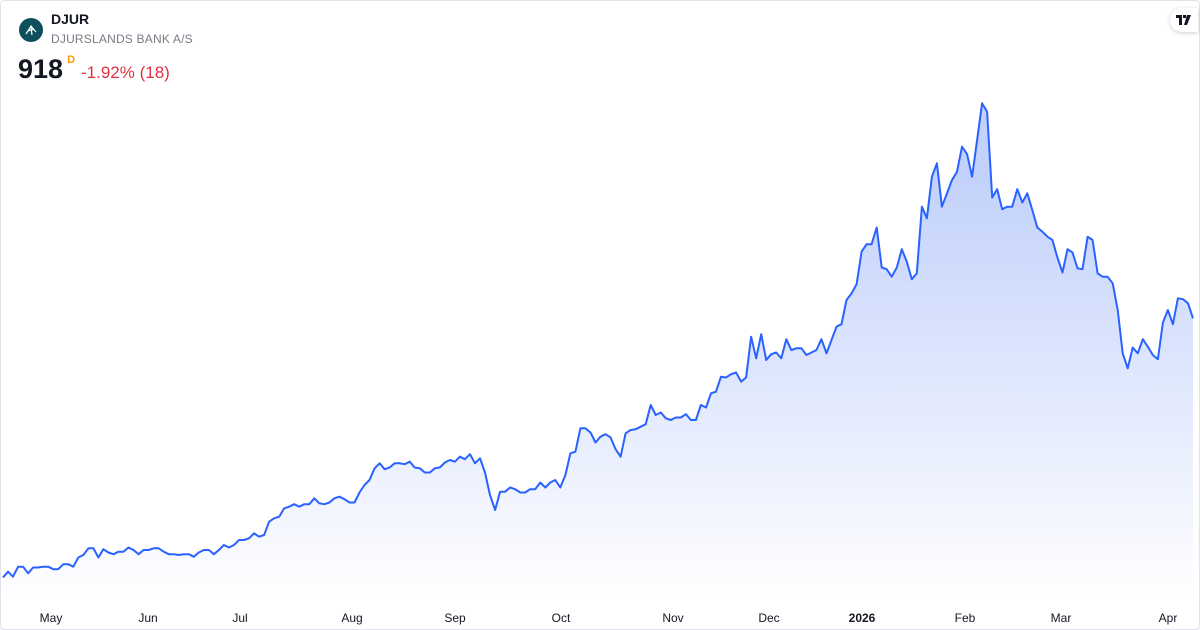  I want to click on x-tick-label: Apr, so click(1168, 618).